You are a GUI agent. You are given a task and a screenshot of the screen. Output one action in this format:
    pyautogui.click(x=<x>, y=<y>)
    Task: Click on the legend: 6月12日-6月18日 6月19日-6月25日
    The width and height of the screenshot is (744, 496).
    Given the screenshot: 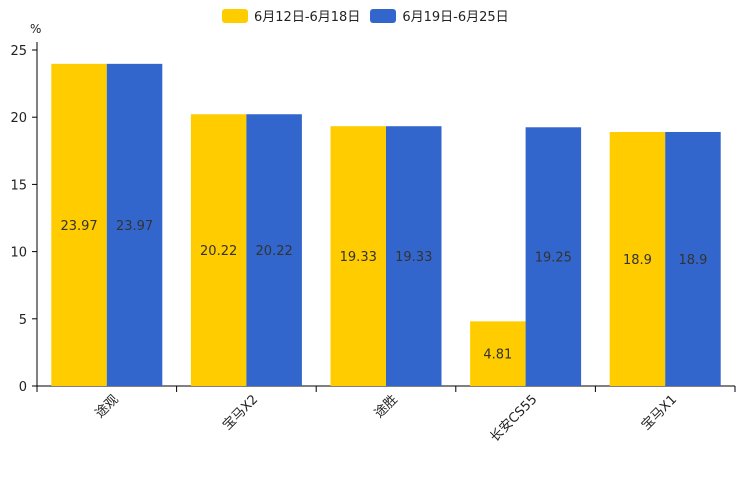 What is the action you would take?
    pyautogui.click(x=370, y=15)
    